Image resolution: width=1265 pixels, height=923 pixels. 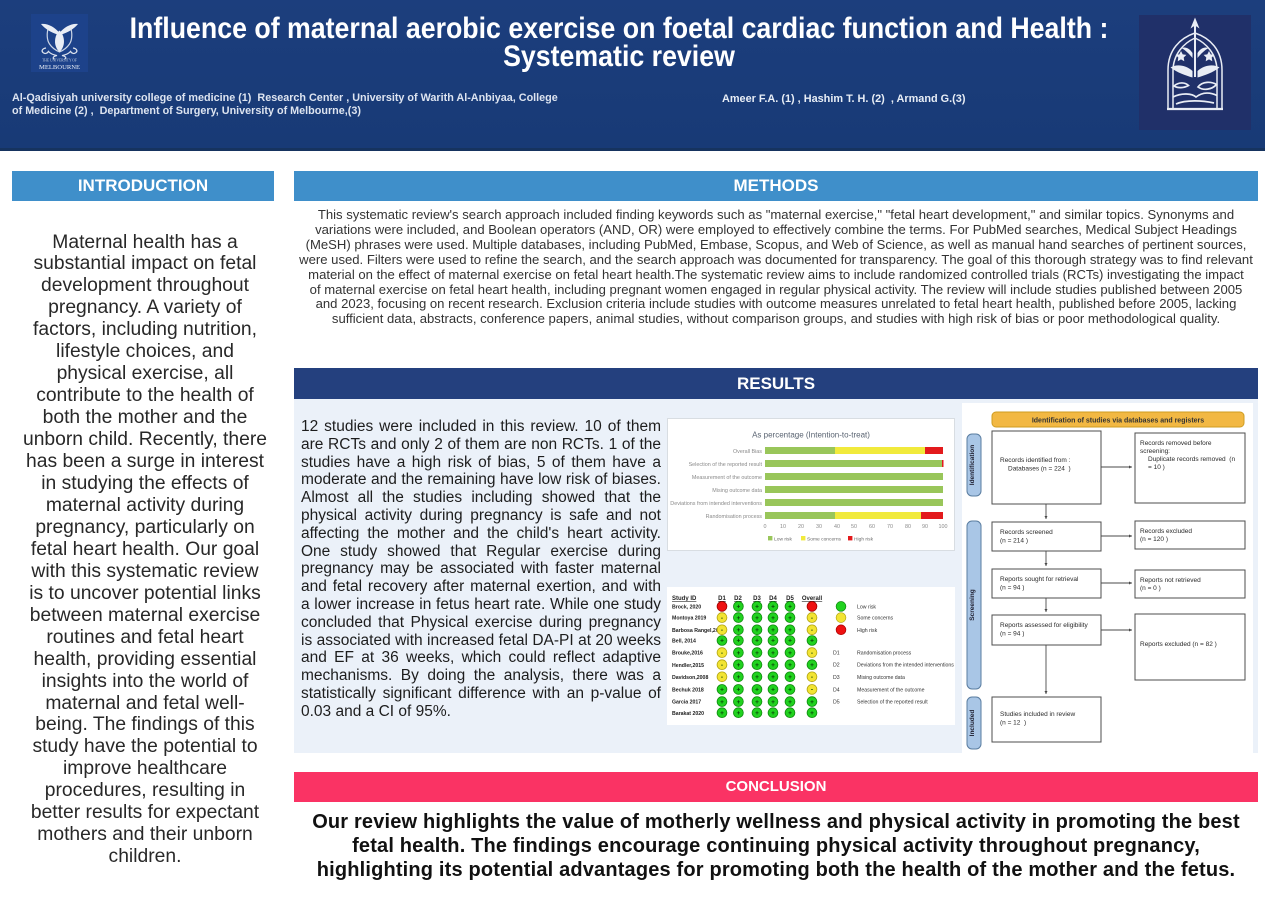 I want to click on svg-text: 10, so click(x=783, y=527).